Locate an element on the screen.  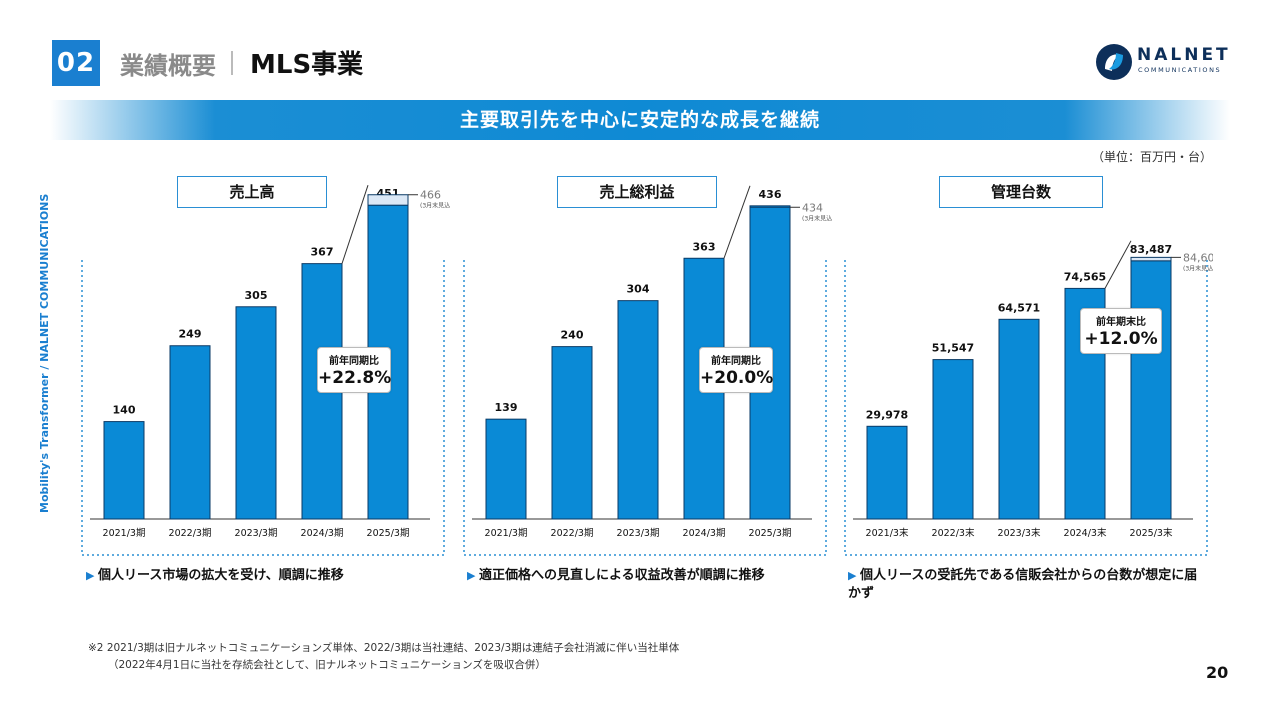
caption-sales: ▶ 個人リース市場の拡大を受け、順調に推移 is located at coordinates (271, 576).